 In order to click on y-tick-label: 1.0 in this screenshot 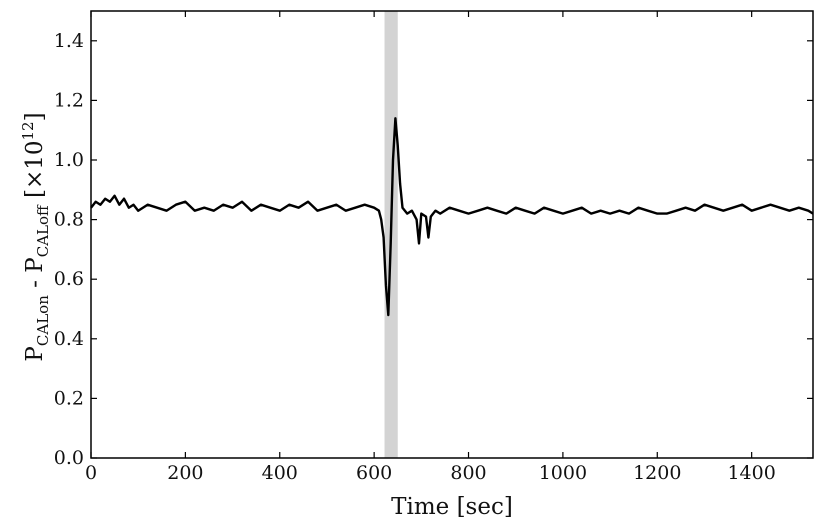, I will do `click(69, 160)`.